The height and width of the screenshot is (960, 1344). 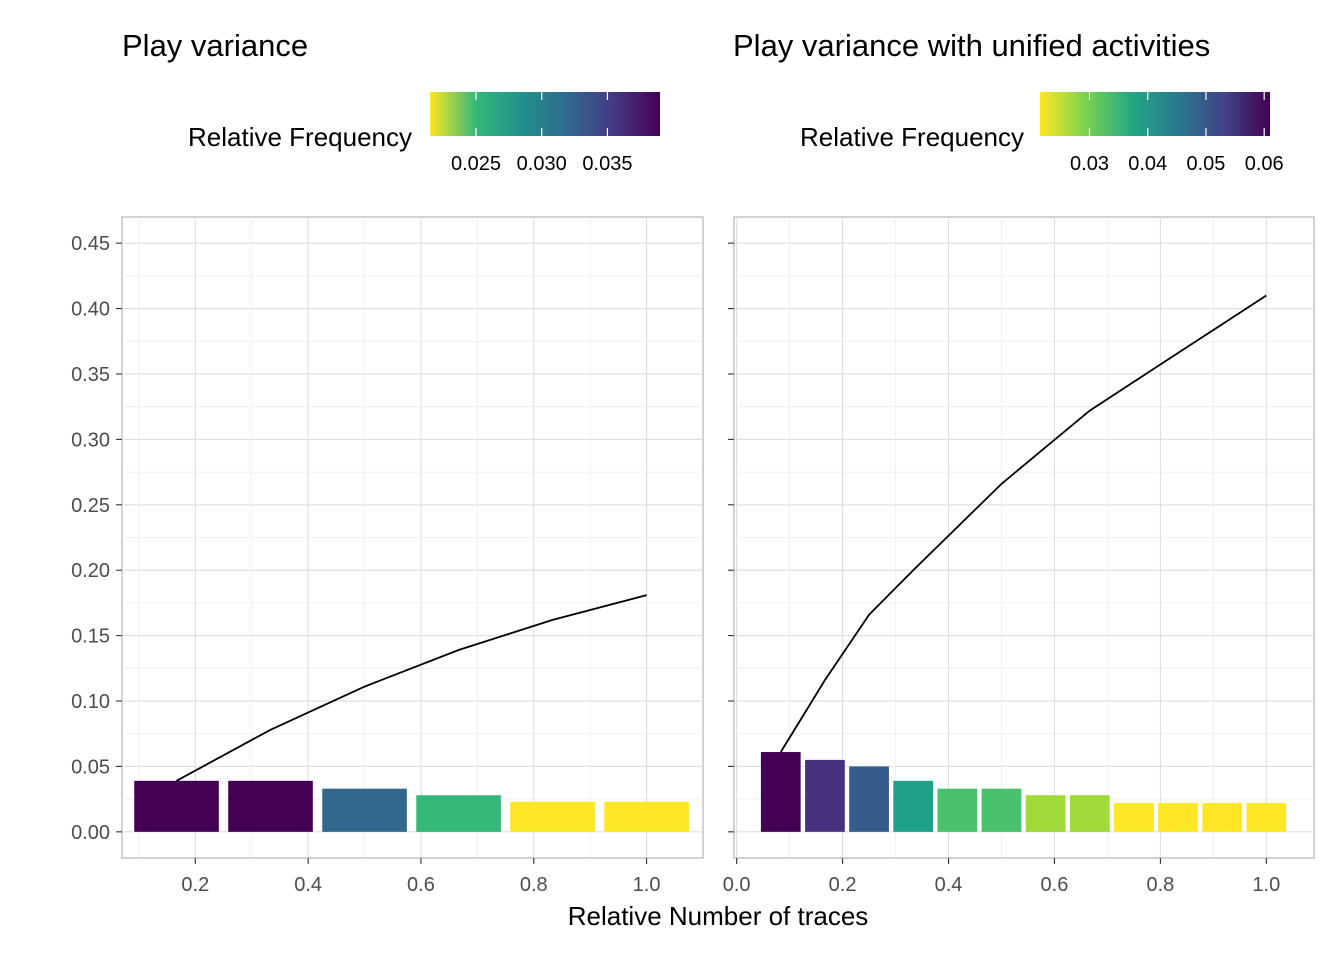 I want to click on x-tick-label: 0.0, so click(x=737, y=885).